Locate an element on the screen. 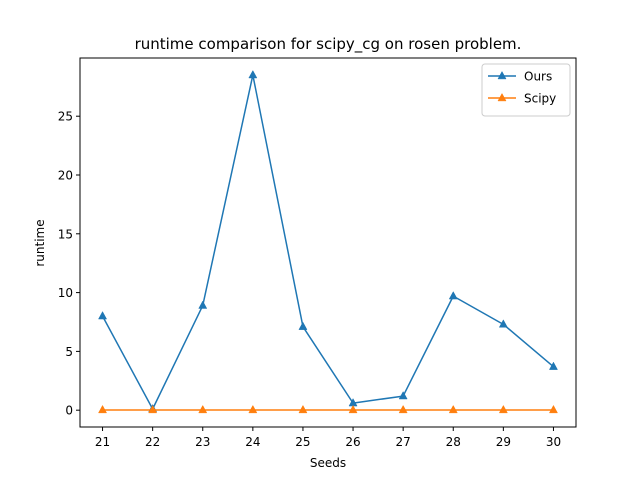 The width and height of the screenshot is (640, 480). y-tick-label: 15 is located at coordinates (65, 234).